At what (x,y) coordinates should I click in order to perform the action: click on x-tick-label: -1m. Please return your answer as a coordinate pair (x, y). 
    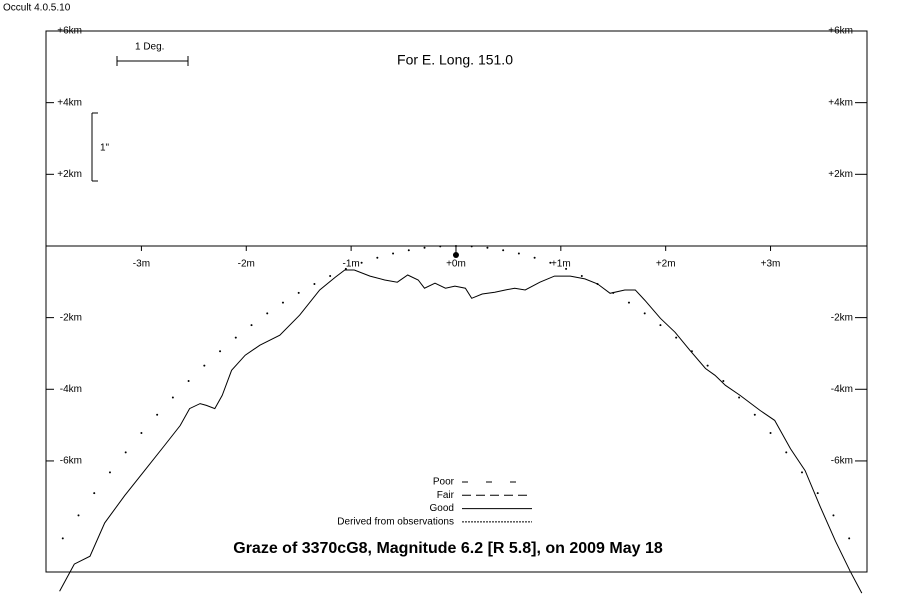
    Looking at the image, I should click on (351, 264).